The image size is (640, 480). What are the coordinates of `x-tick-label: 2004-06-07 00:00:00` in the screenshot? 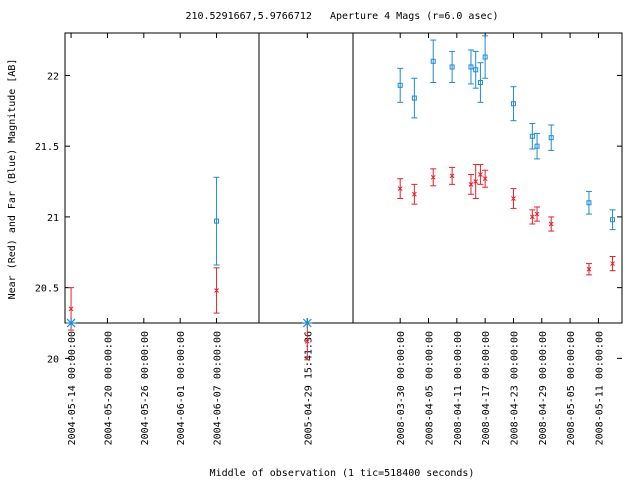 It's located at (218, 388).